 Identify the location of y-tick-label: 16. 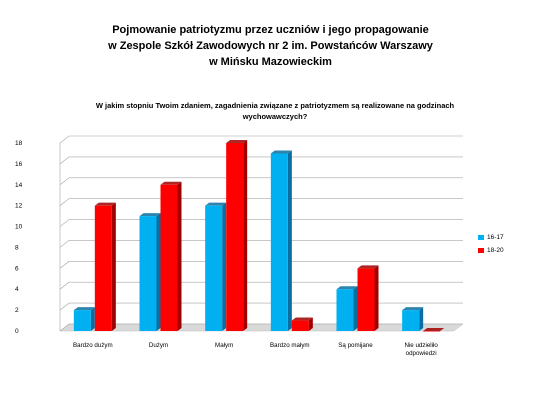
(19, 164).